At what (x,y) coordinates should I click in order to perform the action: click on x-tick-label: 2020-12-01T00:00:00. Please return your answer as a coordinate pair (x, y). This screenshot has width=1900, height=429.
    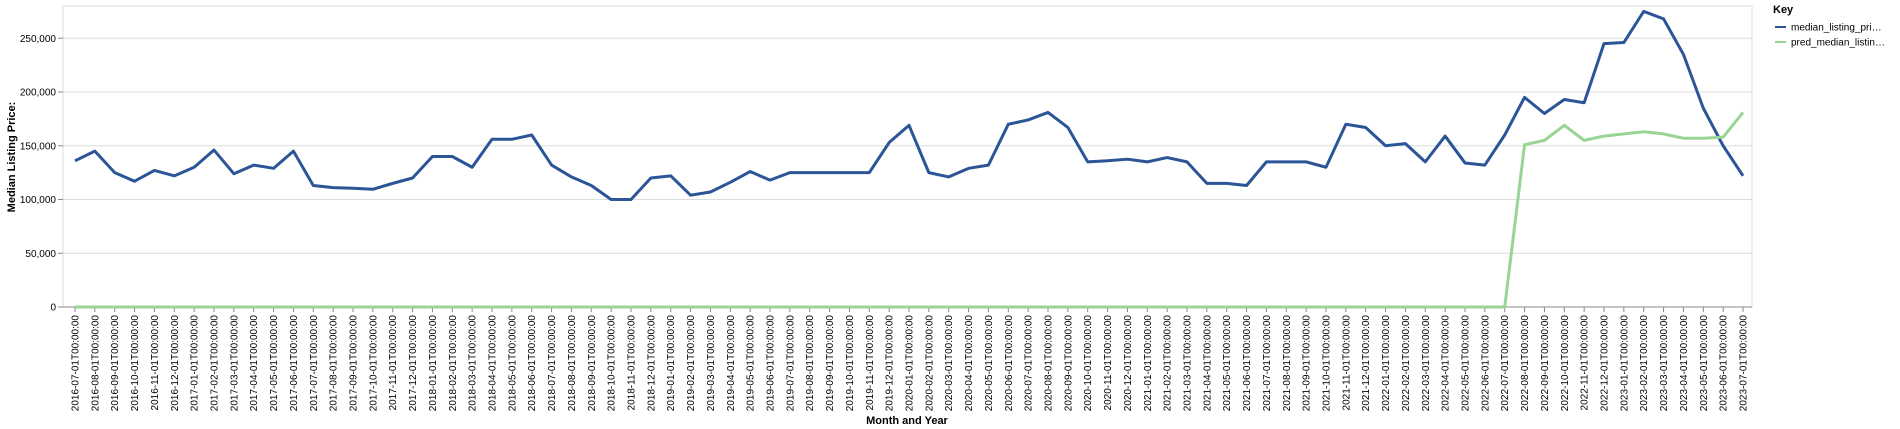
    Looking at the image, I should click on (1128, 363).